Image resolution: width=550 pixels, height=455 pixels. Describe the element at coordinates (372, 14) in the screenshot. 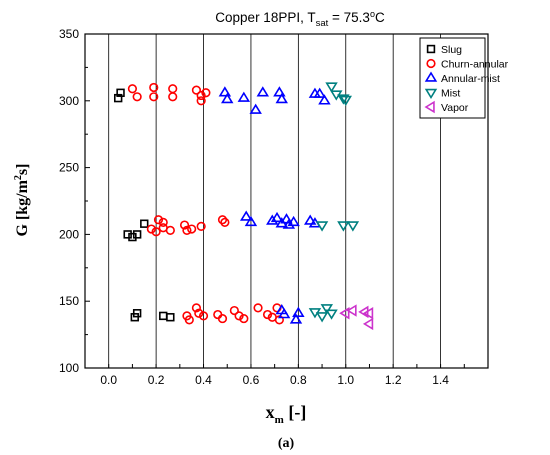

I see `chart-title-degree: o` at that location.